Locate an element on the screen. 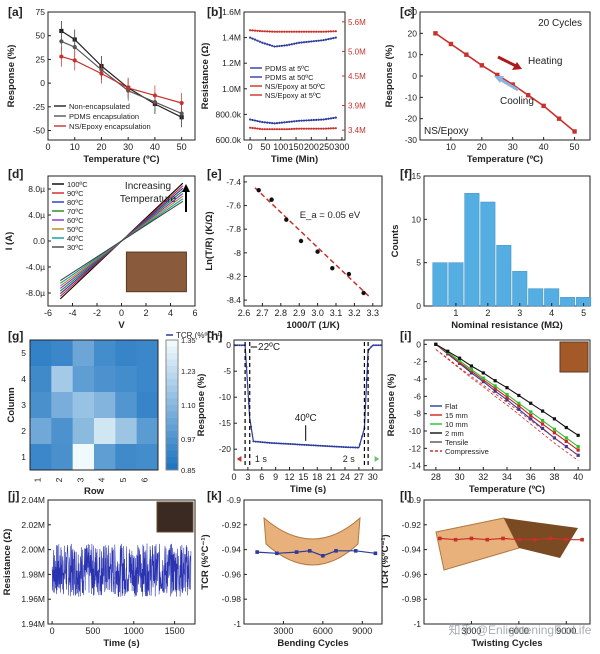 The height and width of the screenshot is (654, 600). y2-tick-label-b: 4.5M is located at coordinates (357, 76).